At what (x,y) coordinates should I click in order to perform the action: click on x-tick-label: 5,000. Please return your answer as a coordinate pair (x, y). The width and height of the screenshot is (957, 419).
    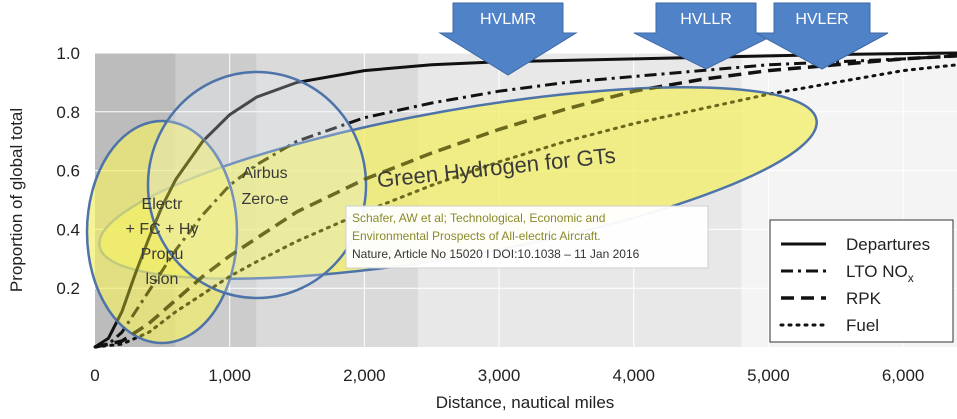
    Looking at the image, I should click on (768, 375).